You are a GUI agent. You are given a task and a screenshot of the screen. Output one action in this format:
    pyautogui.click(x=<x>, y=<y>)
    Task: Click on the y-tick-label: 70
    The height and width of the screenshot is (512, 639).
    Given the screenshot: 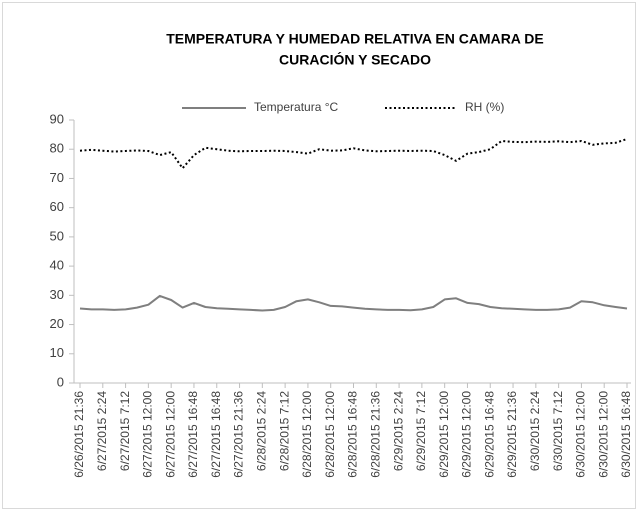 What is the action you would take?
    pyautogui.click(x=57, y=177)
    